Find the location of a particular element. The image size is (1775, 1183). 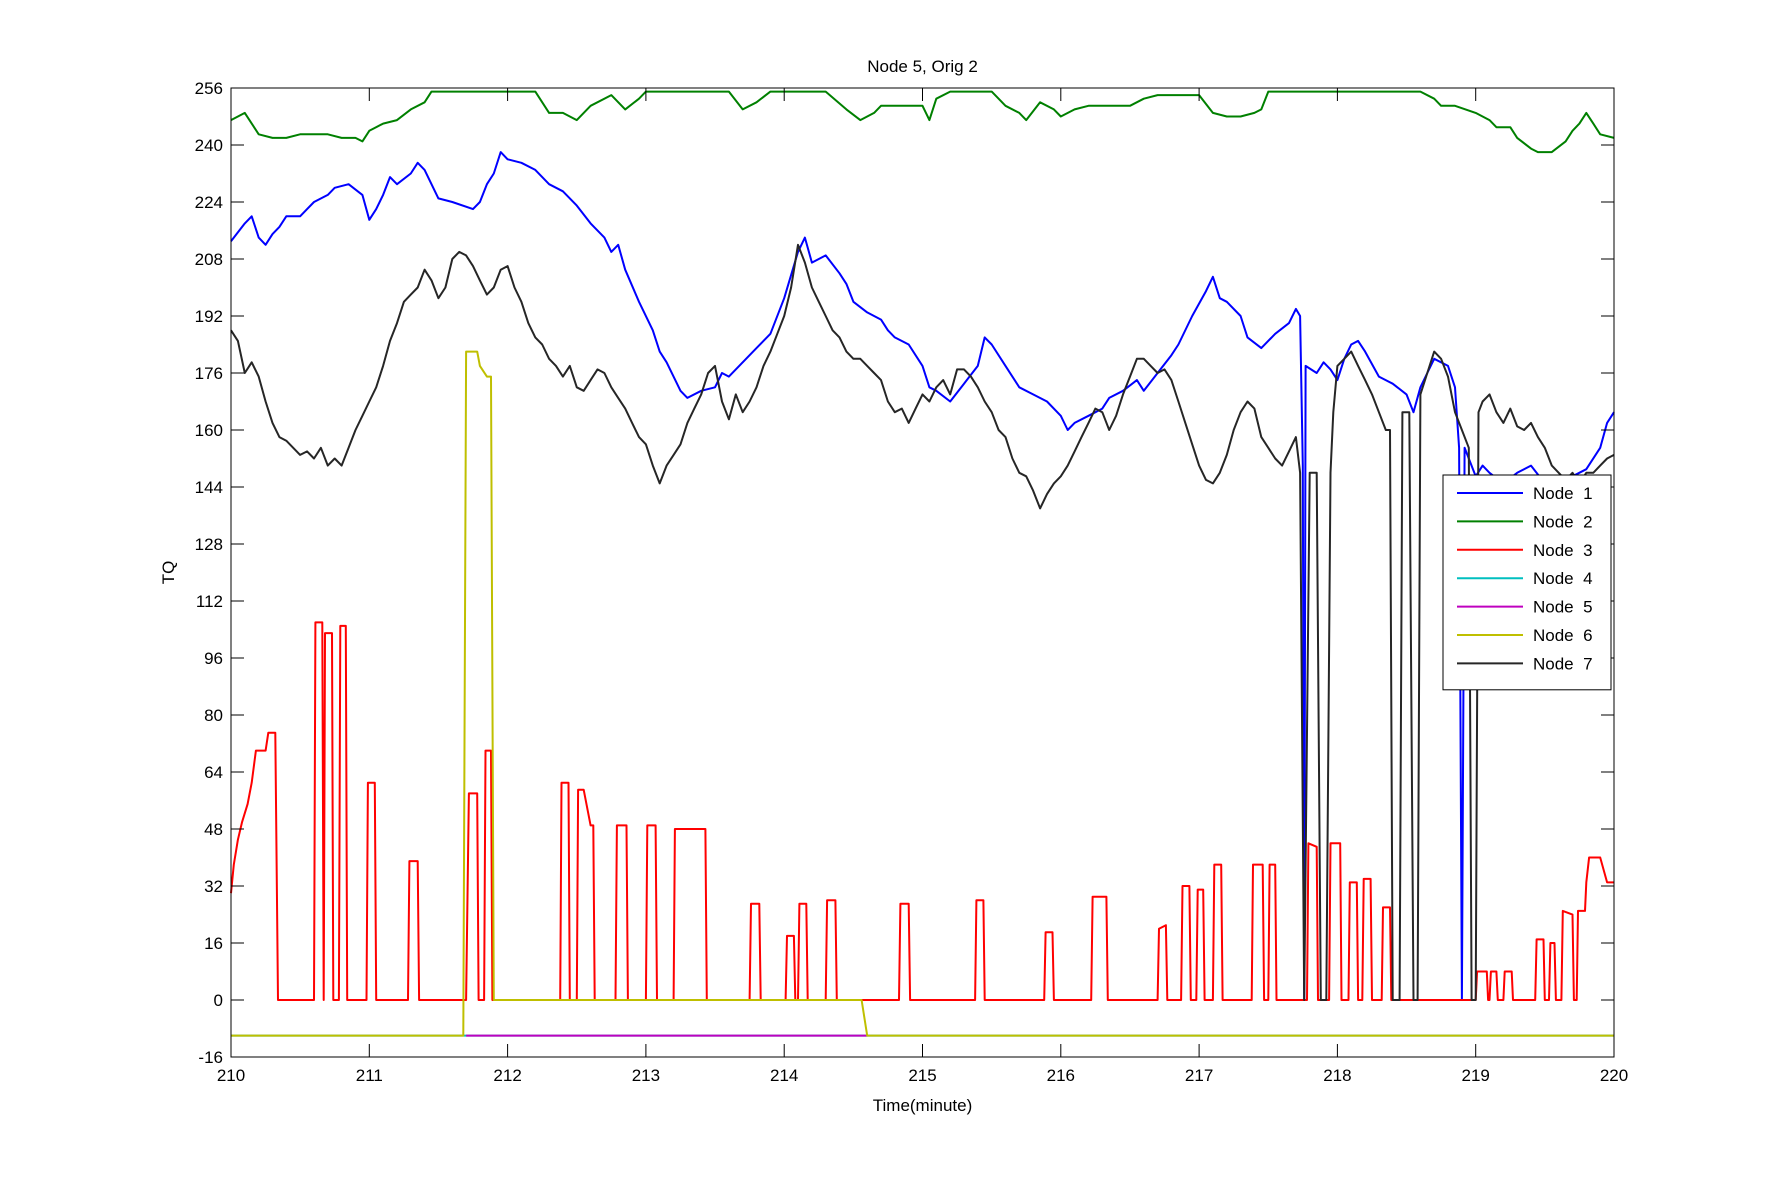

y-tick-label: 256 is located at coordinates (209, 88).